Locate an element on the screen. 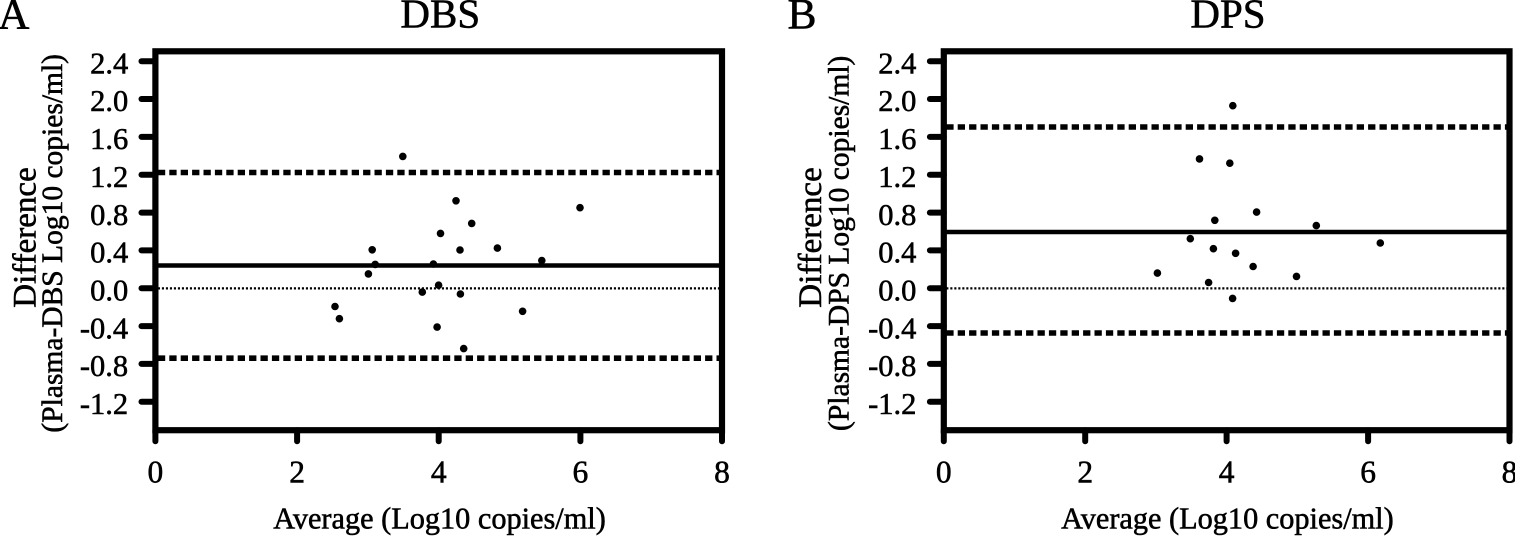 Image resolution: width=1515 pixels, height=537 pixels. svg-text: (Plasma-DPS Log10 copies/ml) is located at coordinates (840, 243).